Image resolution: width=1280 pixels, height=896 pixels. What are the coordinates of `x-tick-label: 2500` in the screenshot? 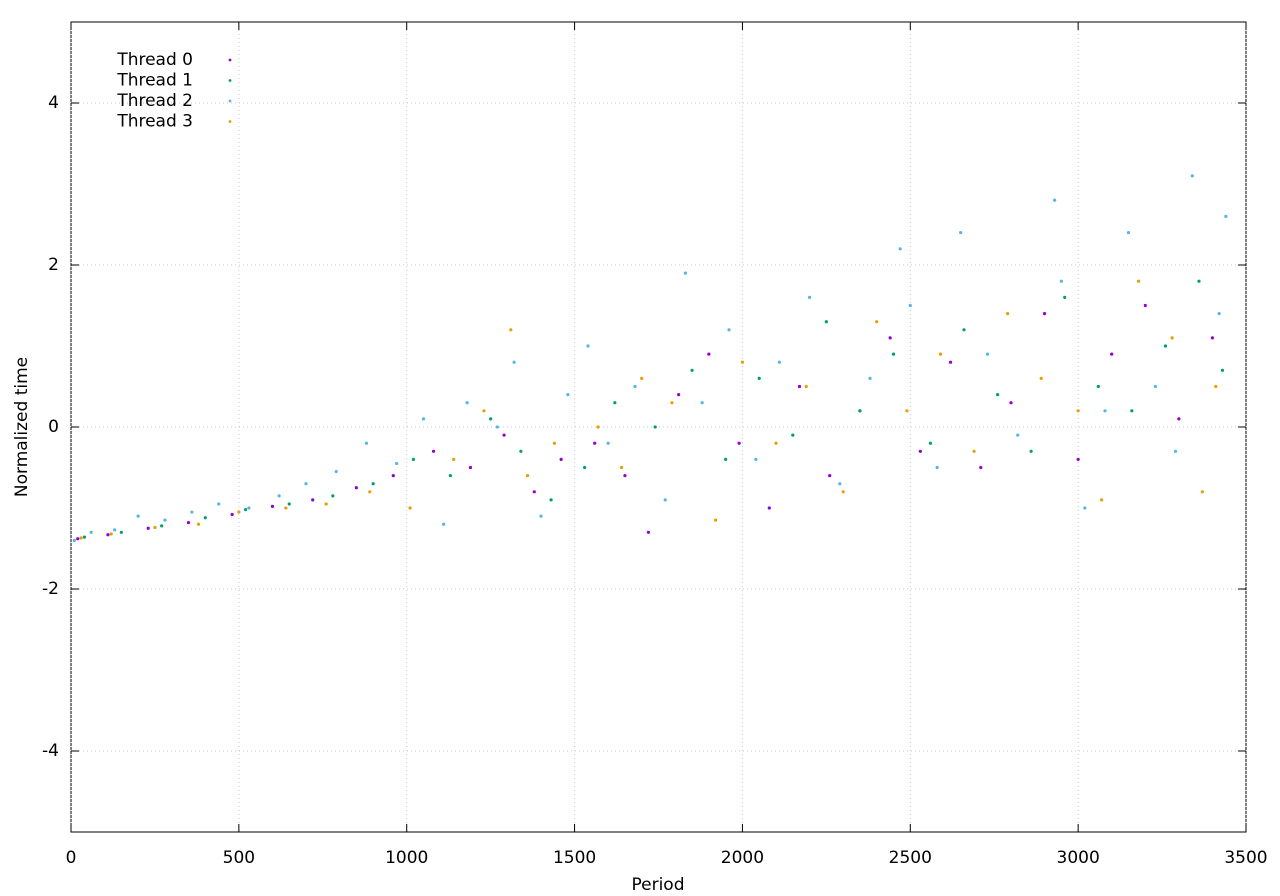 It's located at (910, 858).